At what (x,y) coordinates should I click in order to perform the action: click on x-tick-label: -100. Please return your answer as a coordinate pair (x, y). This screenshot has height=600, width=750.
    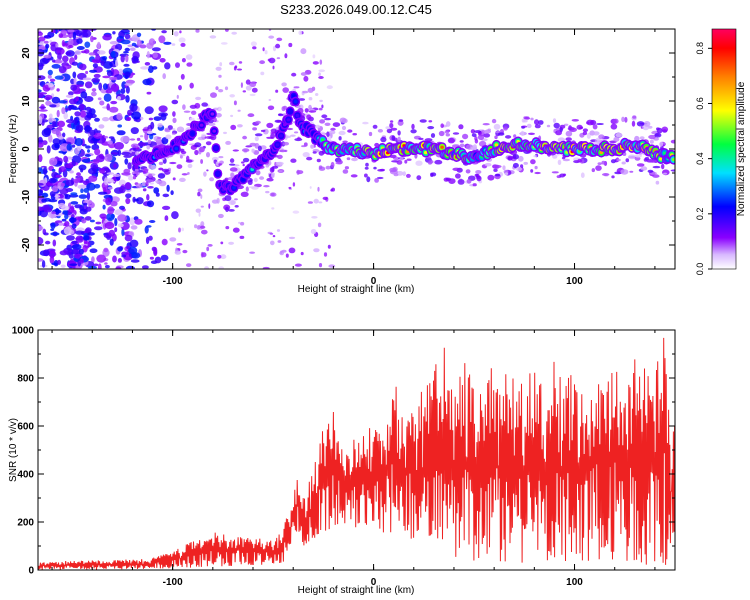
    Looking at the image, I should click on (173, 582).